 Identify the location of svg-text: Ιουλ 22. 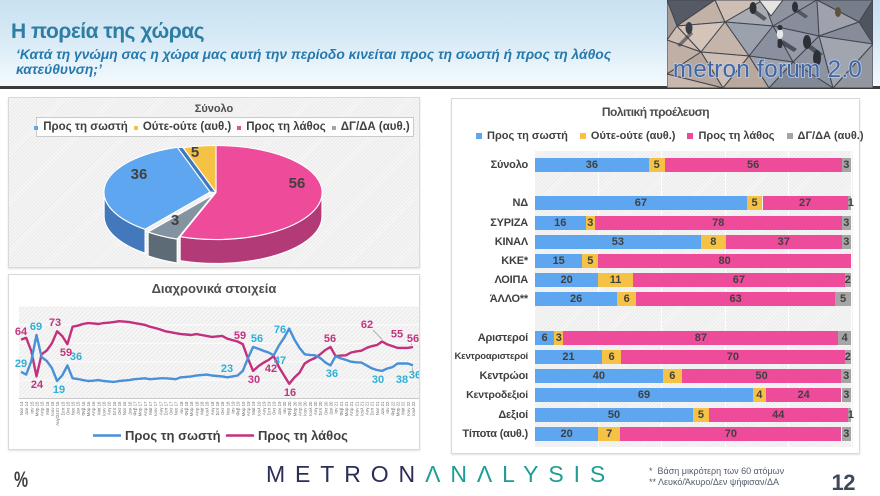
(413, 408).